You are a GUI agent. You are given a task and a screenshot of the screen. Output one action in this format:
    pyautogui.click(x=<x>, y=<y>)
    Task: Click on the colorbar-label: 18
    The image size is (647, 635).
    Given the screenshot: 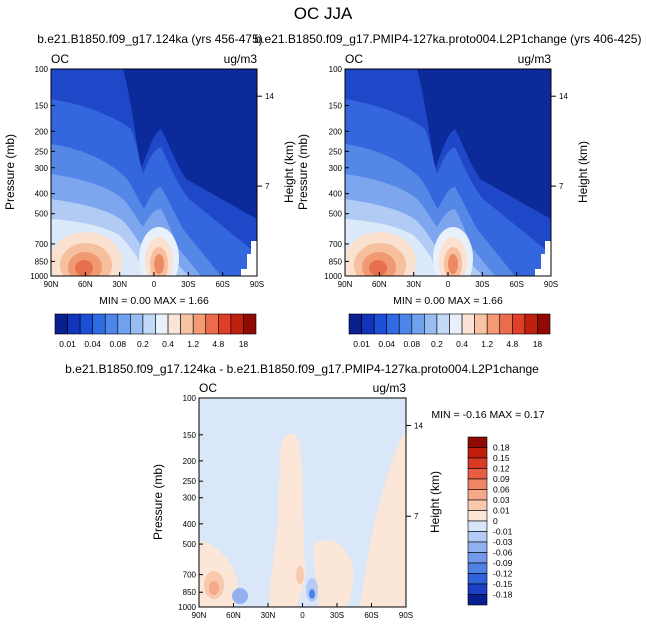 What is the action you would take?
    pyautogui.click(x=244, y=344)
    